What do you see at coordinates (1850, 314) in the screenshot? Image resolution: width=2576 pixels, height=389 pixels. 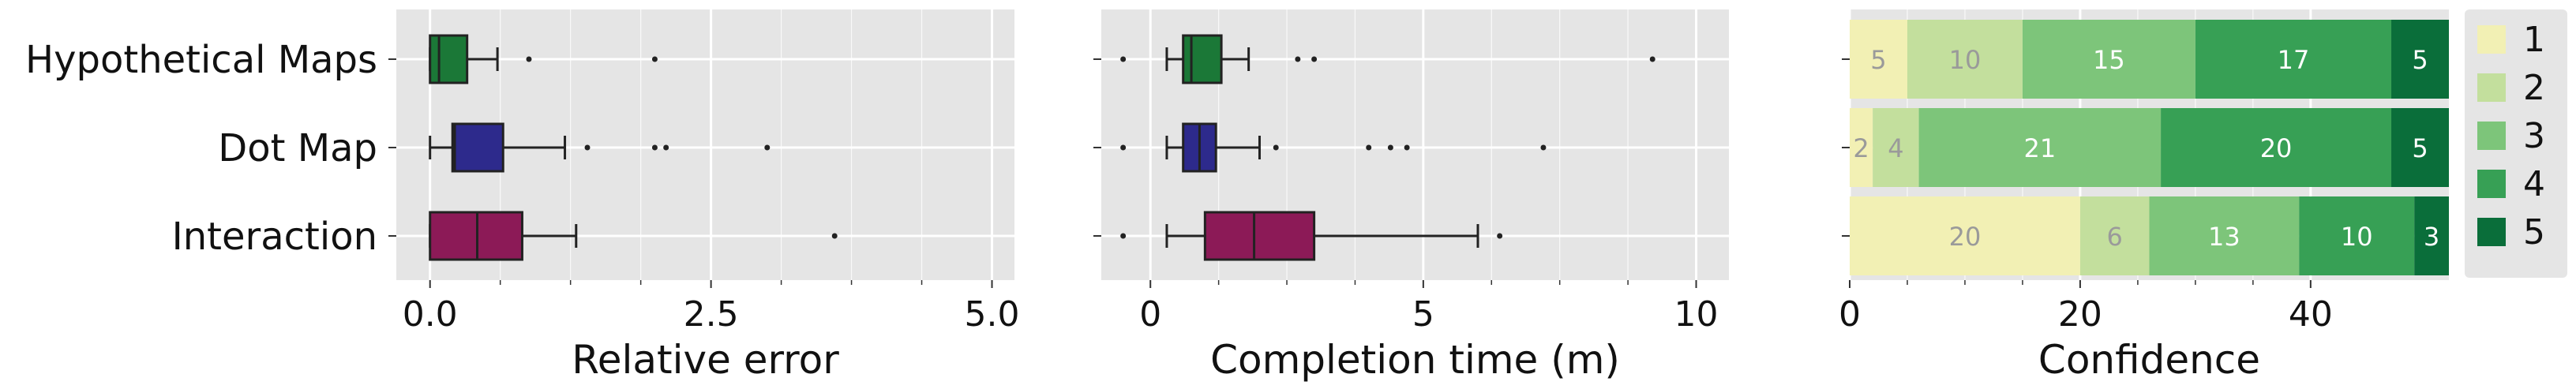 I see `confidence-tick-label-0: 0` at bounding box center [1850, 314].